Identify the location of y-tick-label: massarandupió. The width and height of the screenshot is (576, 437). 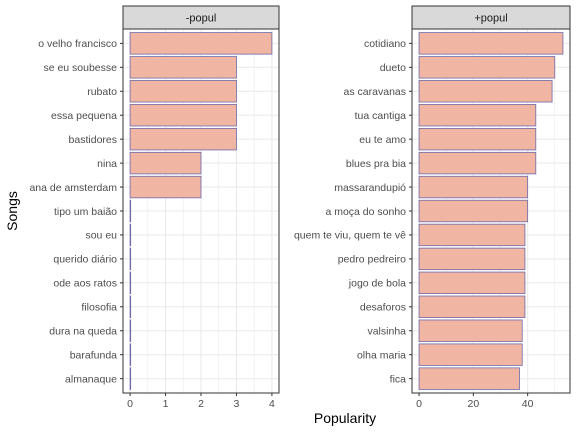
(370, 188).